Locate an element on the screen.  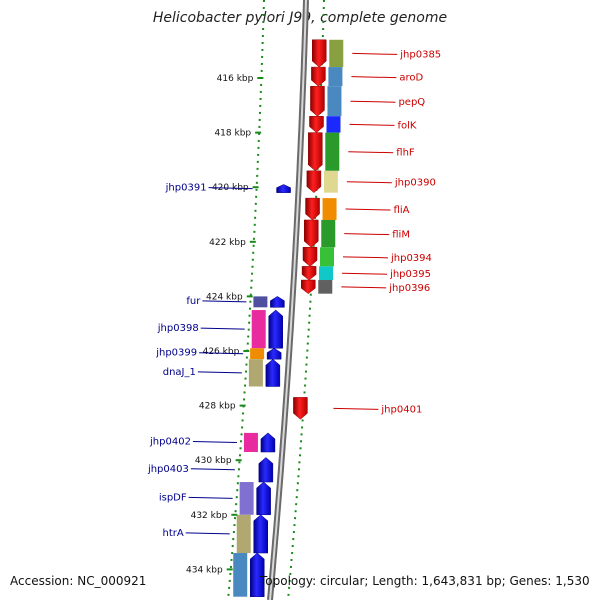
gene-label: jhp0391 is located at coordinates (186, 188).